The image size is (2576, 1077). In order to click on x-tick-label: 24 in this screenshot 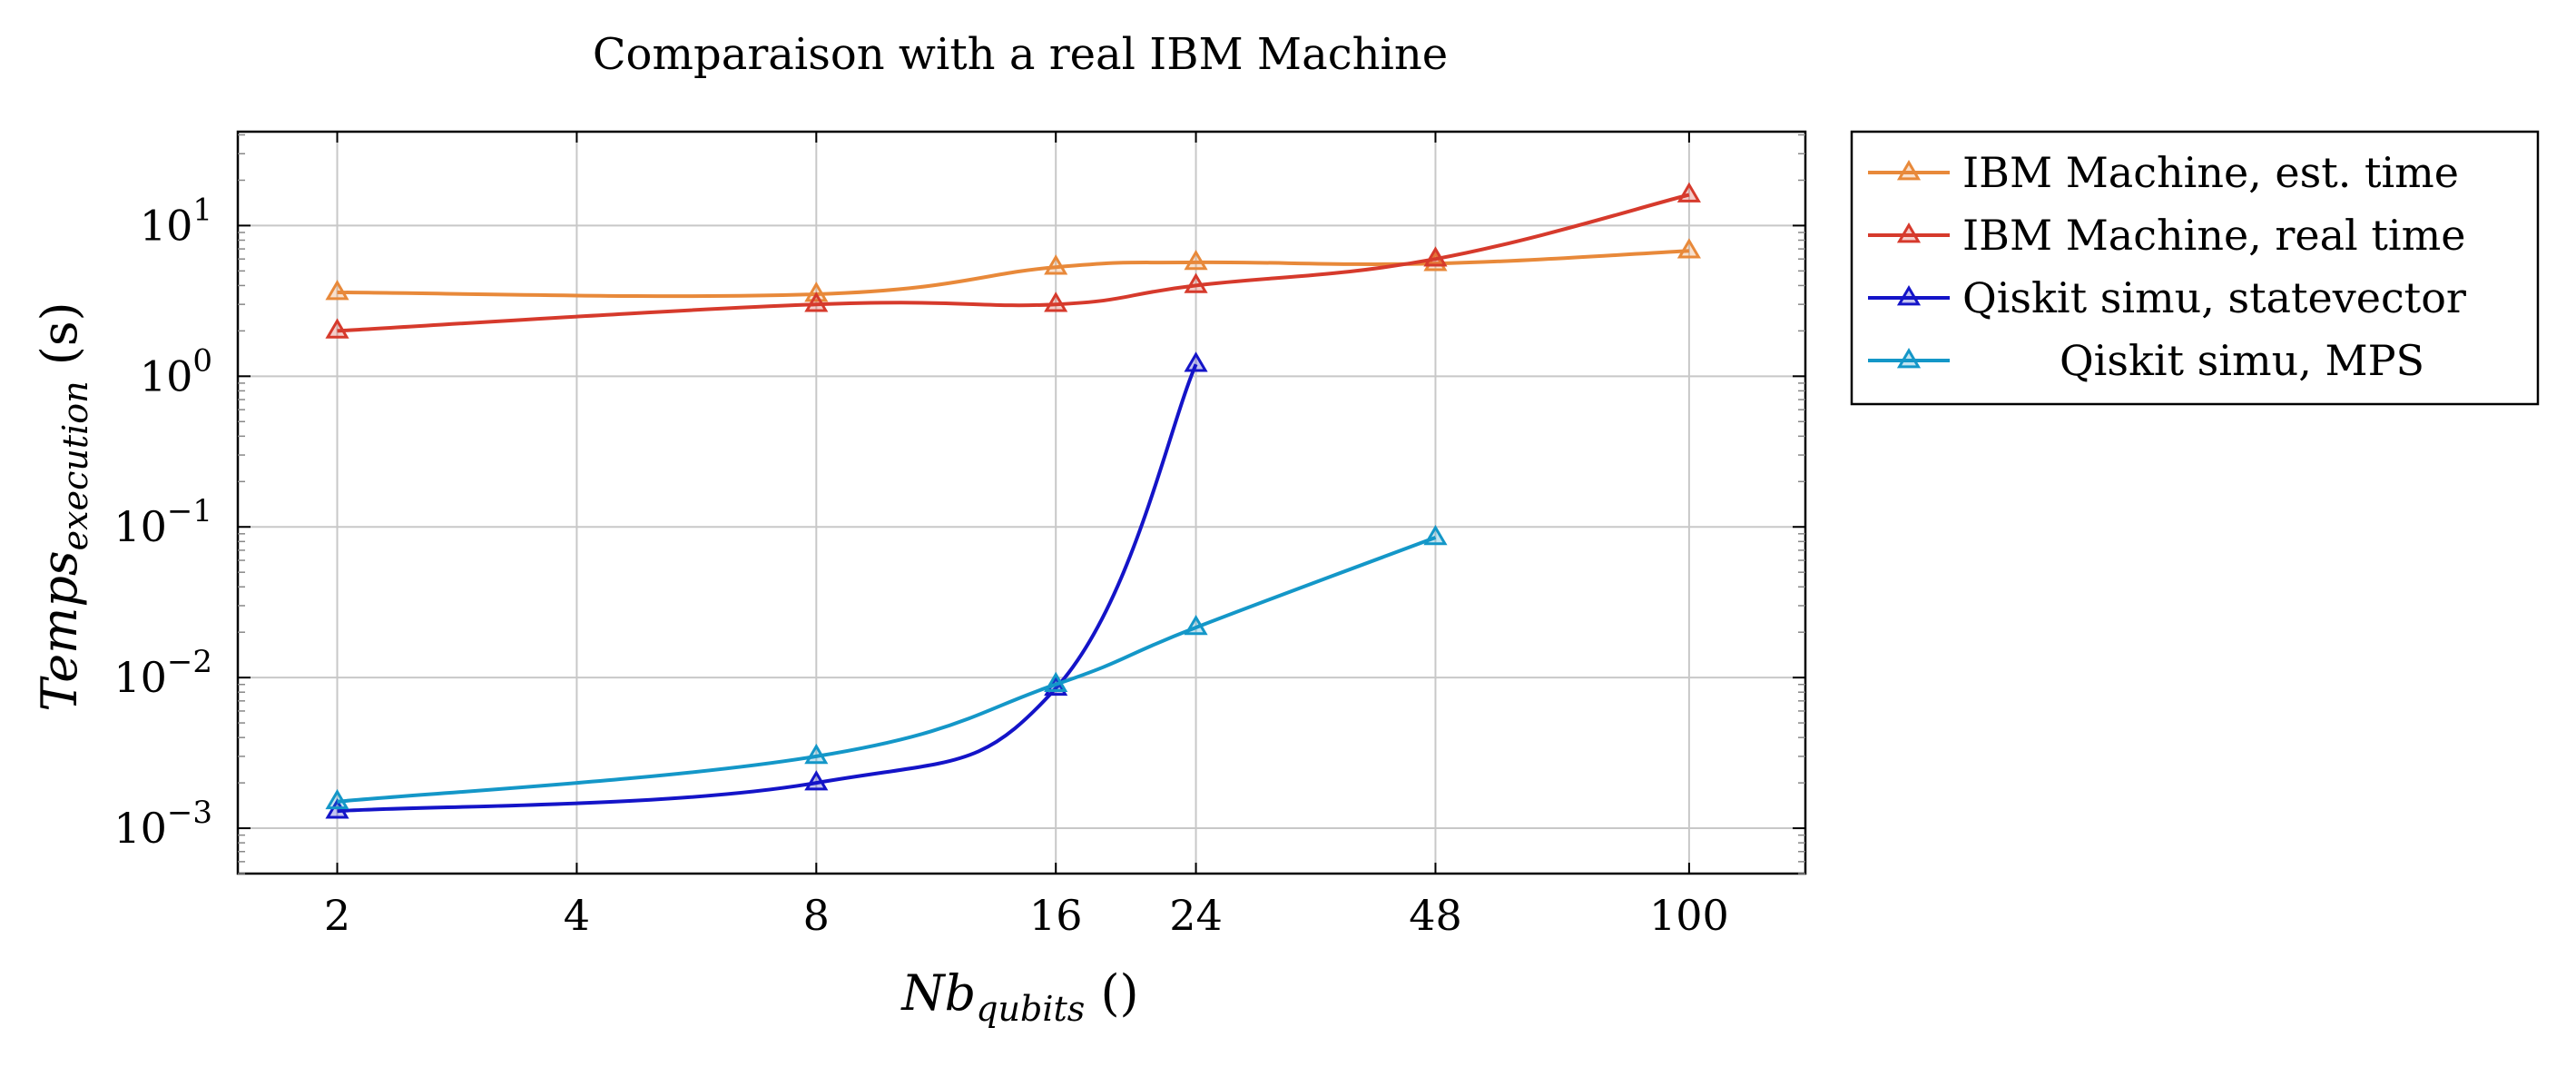, I will do `click(1196, 915)`.